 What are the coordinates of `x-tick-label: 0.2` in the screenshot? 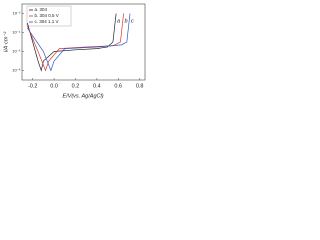 It's located at (76, 86).